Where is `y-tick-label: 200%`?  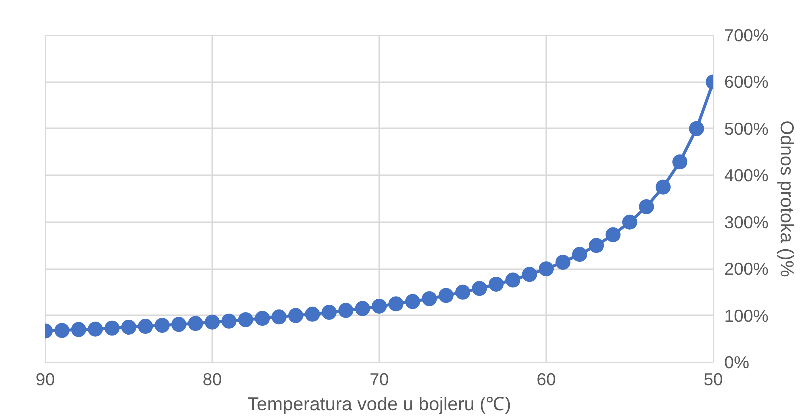
y-tick-label: 200% is located at coordinates (746, 269).